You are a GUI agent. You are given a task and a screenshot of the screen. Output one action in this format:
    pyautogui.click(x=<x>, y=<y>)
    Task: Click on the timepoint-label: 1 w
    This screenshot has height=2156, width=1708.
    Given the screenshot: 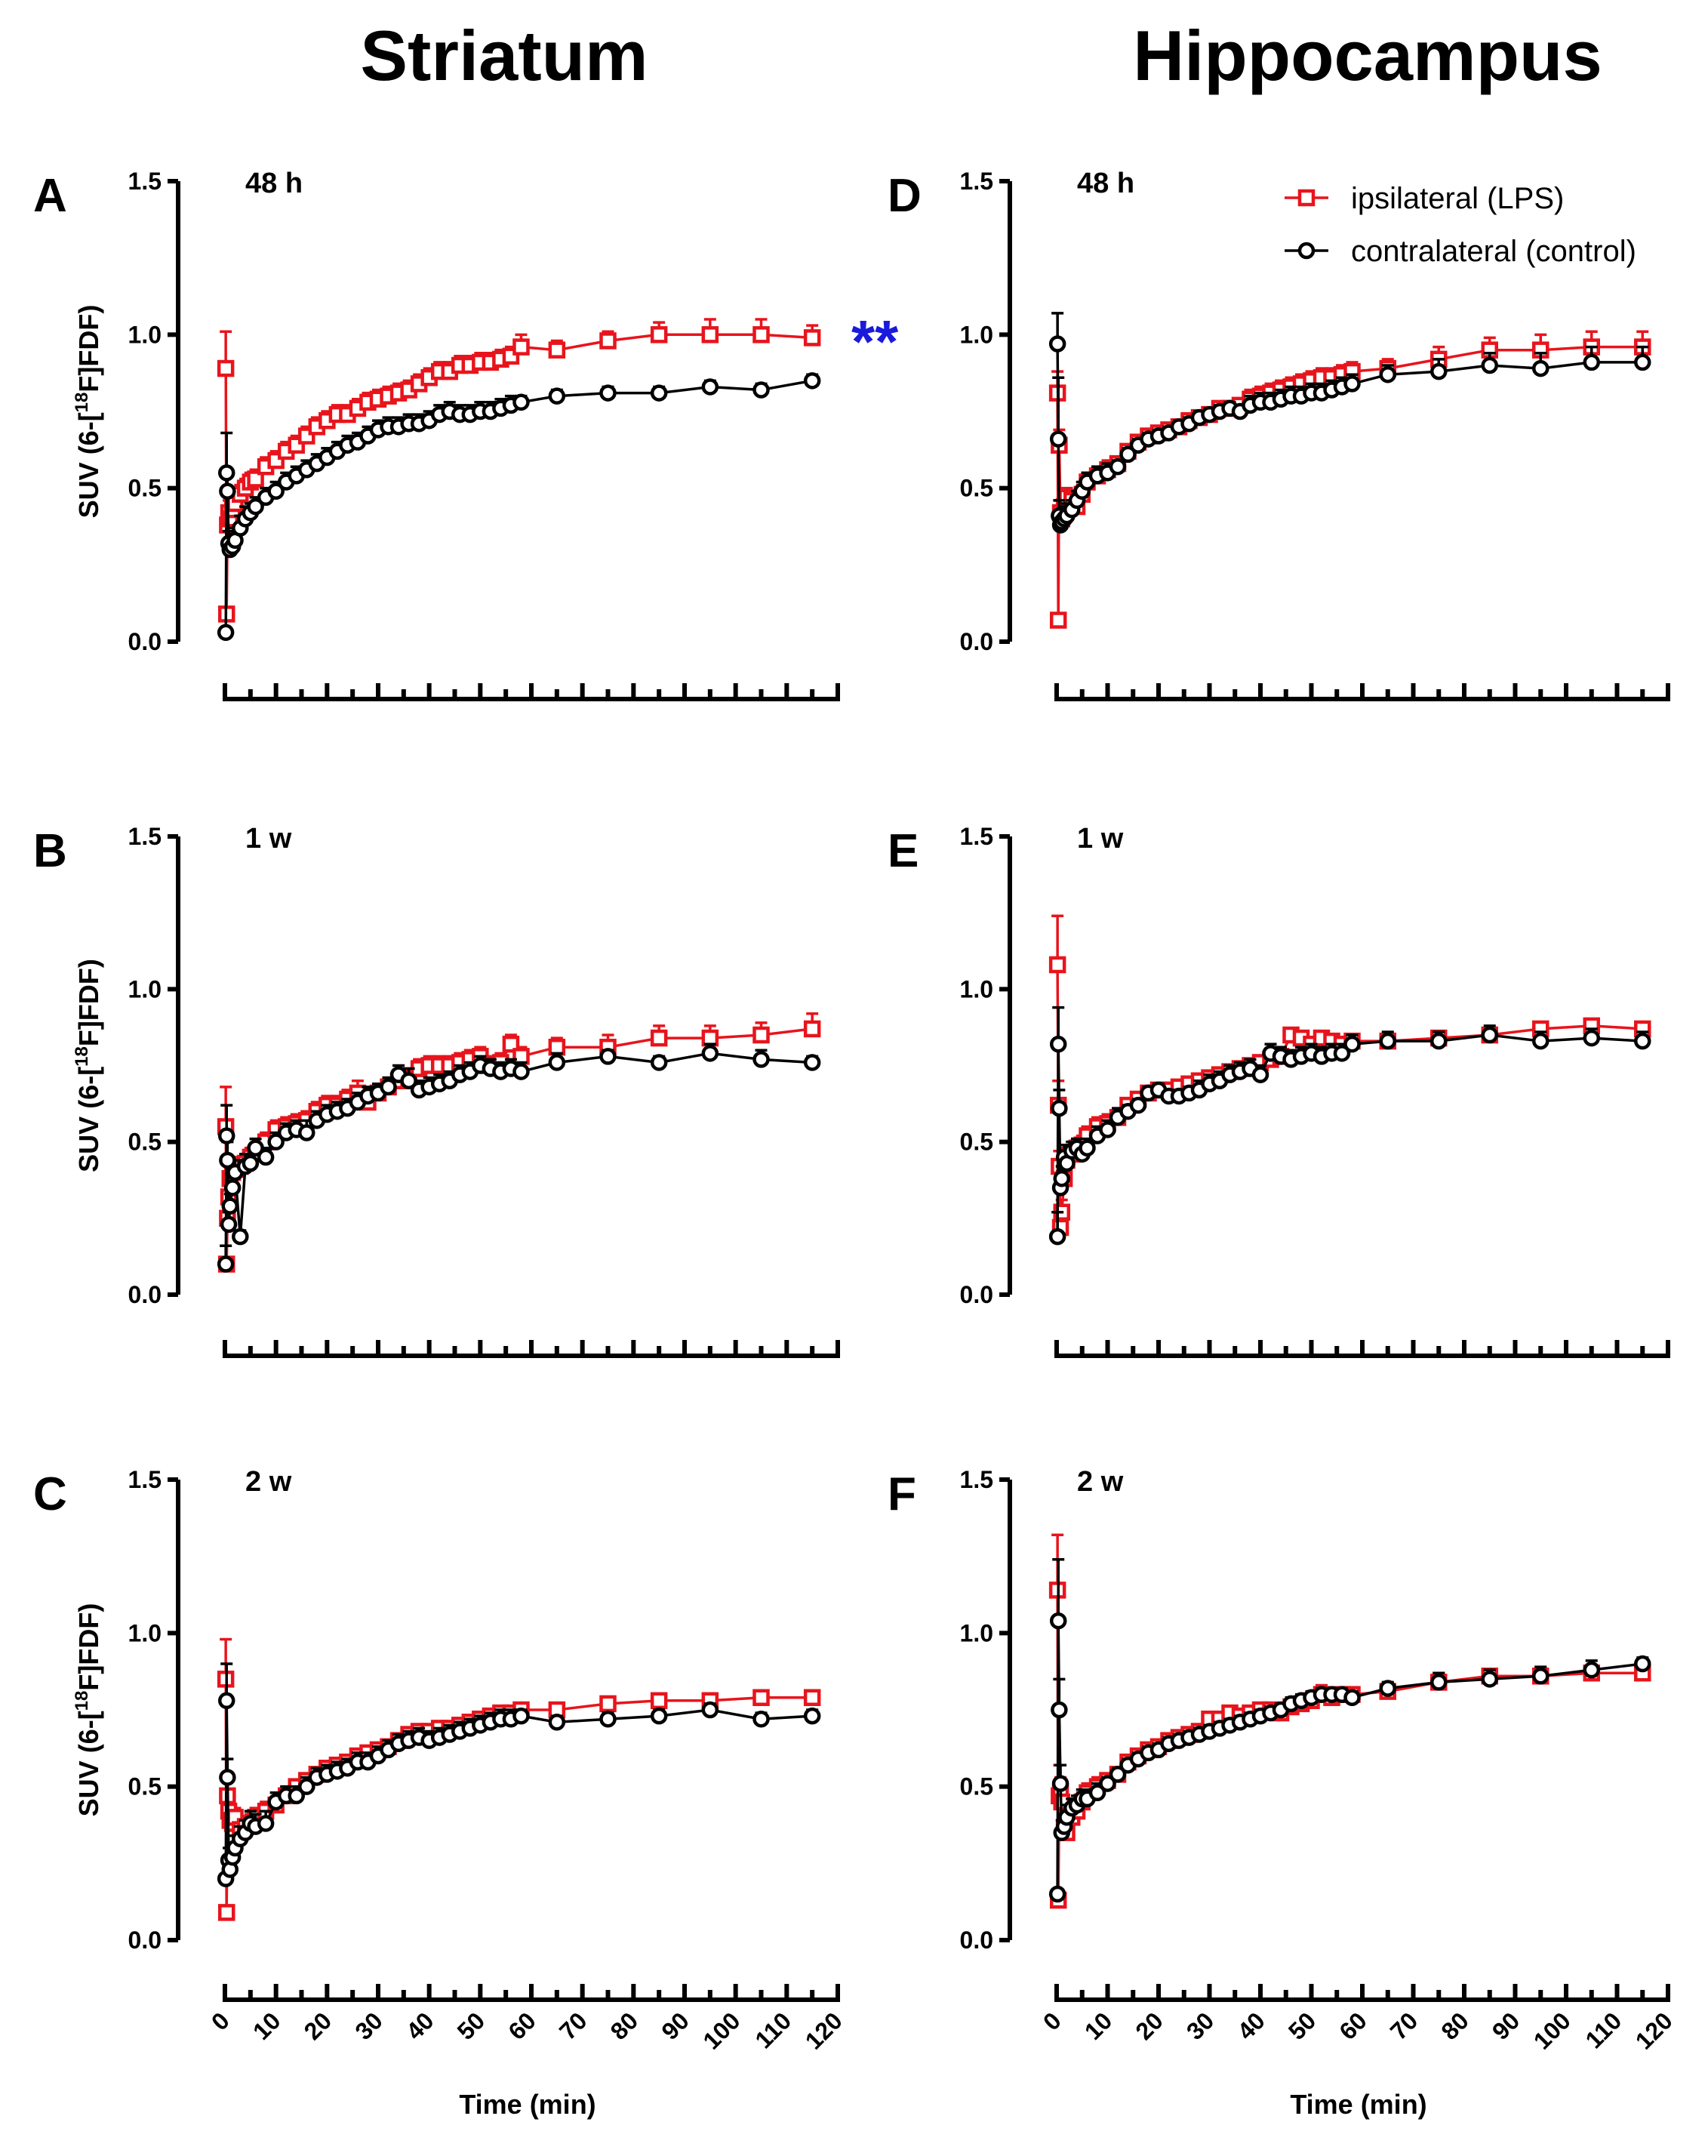 What is the action you would take?
    pyautogui.click(x=268, y=839)
    